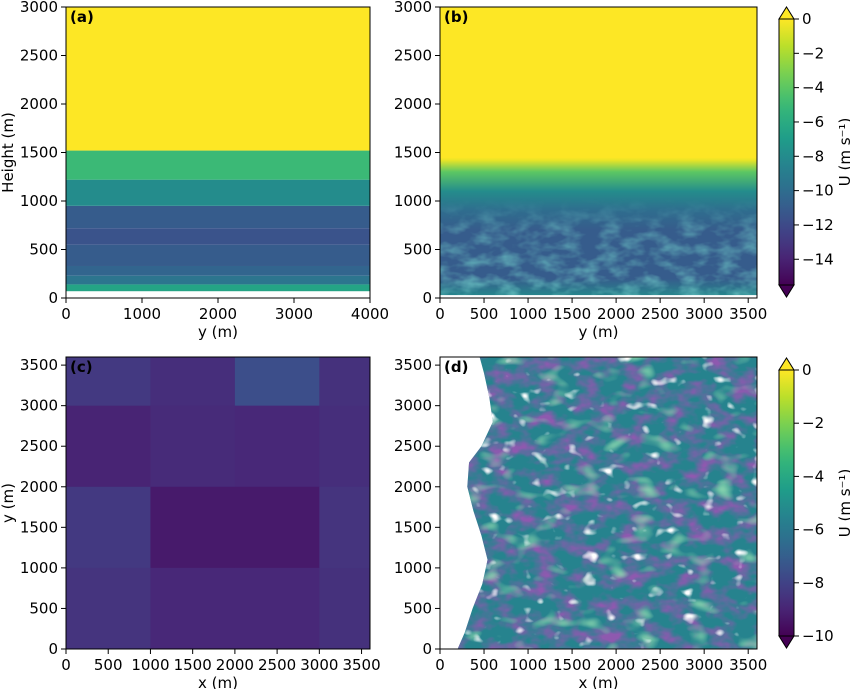  What do you see at coordinates (456, 17) in the screenshot?
I see `panel-label: (b)` at bounding box center [456, 17].